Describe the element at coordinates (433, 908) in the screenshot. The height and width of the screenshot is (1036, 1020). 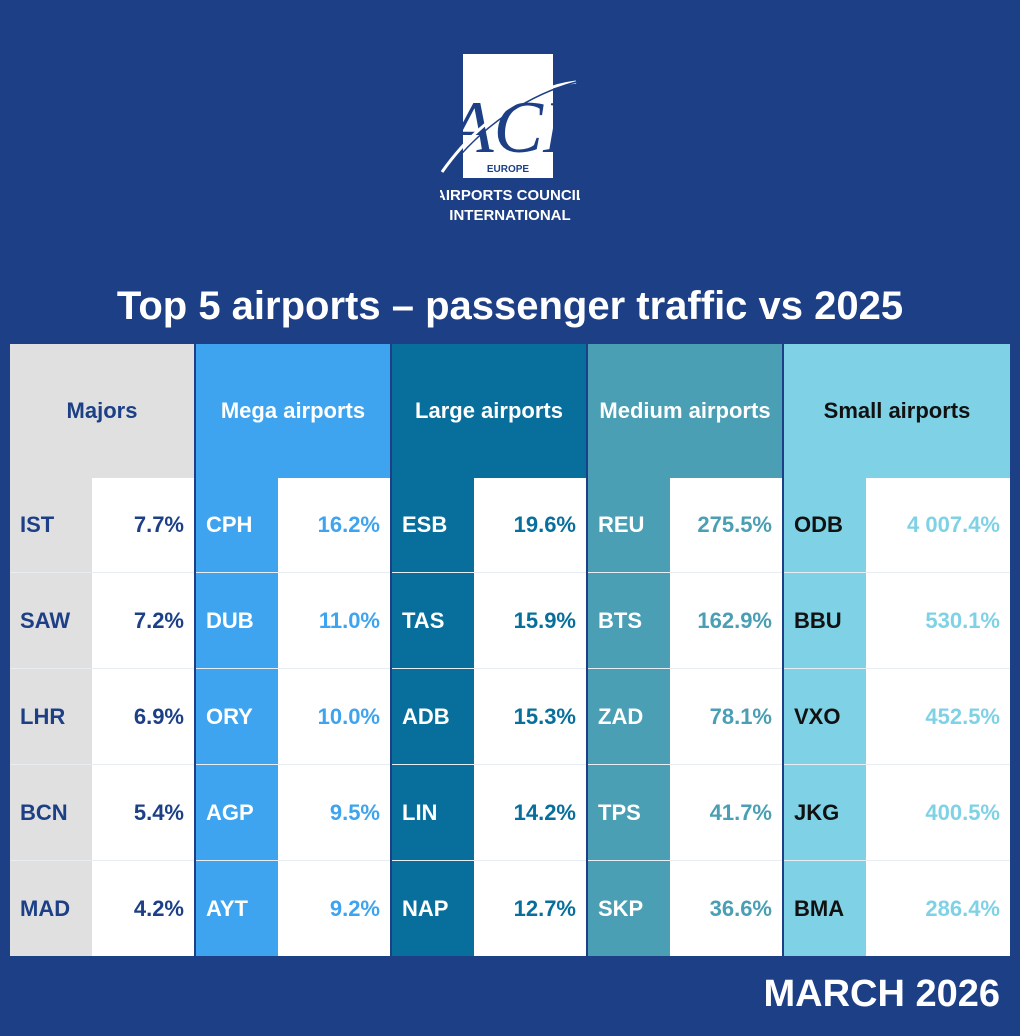
I see `airport-code: NAP` at that location.